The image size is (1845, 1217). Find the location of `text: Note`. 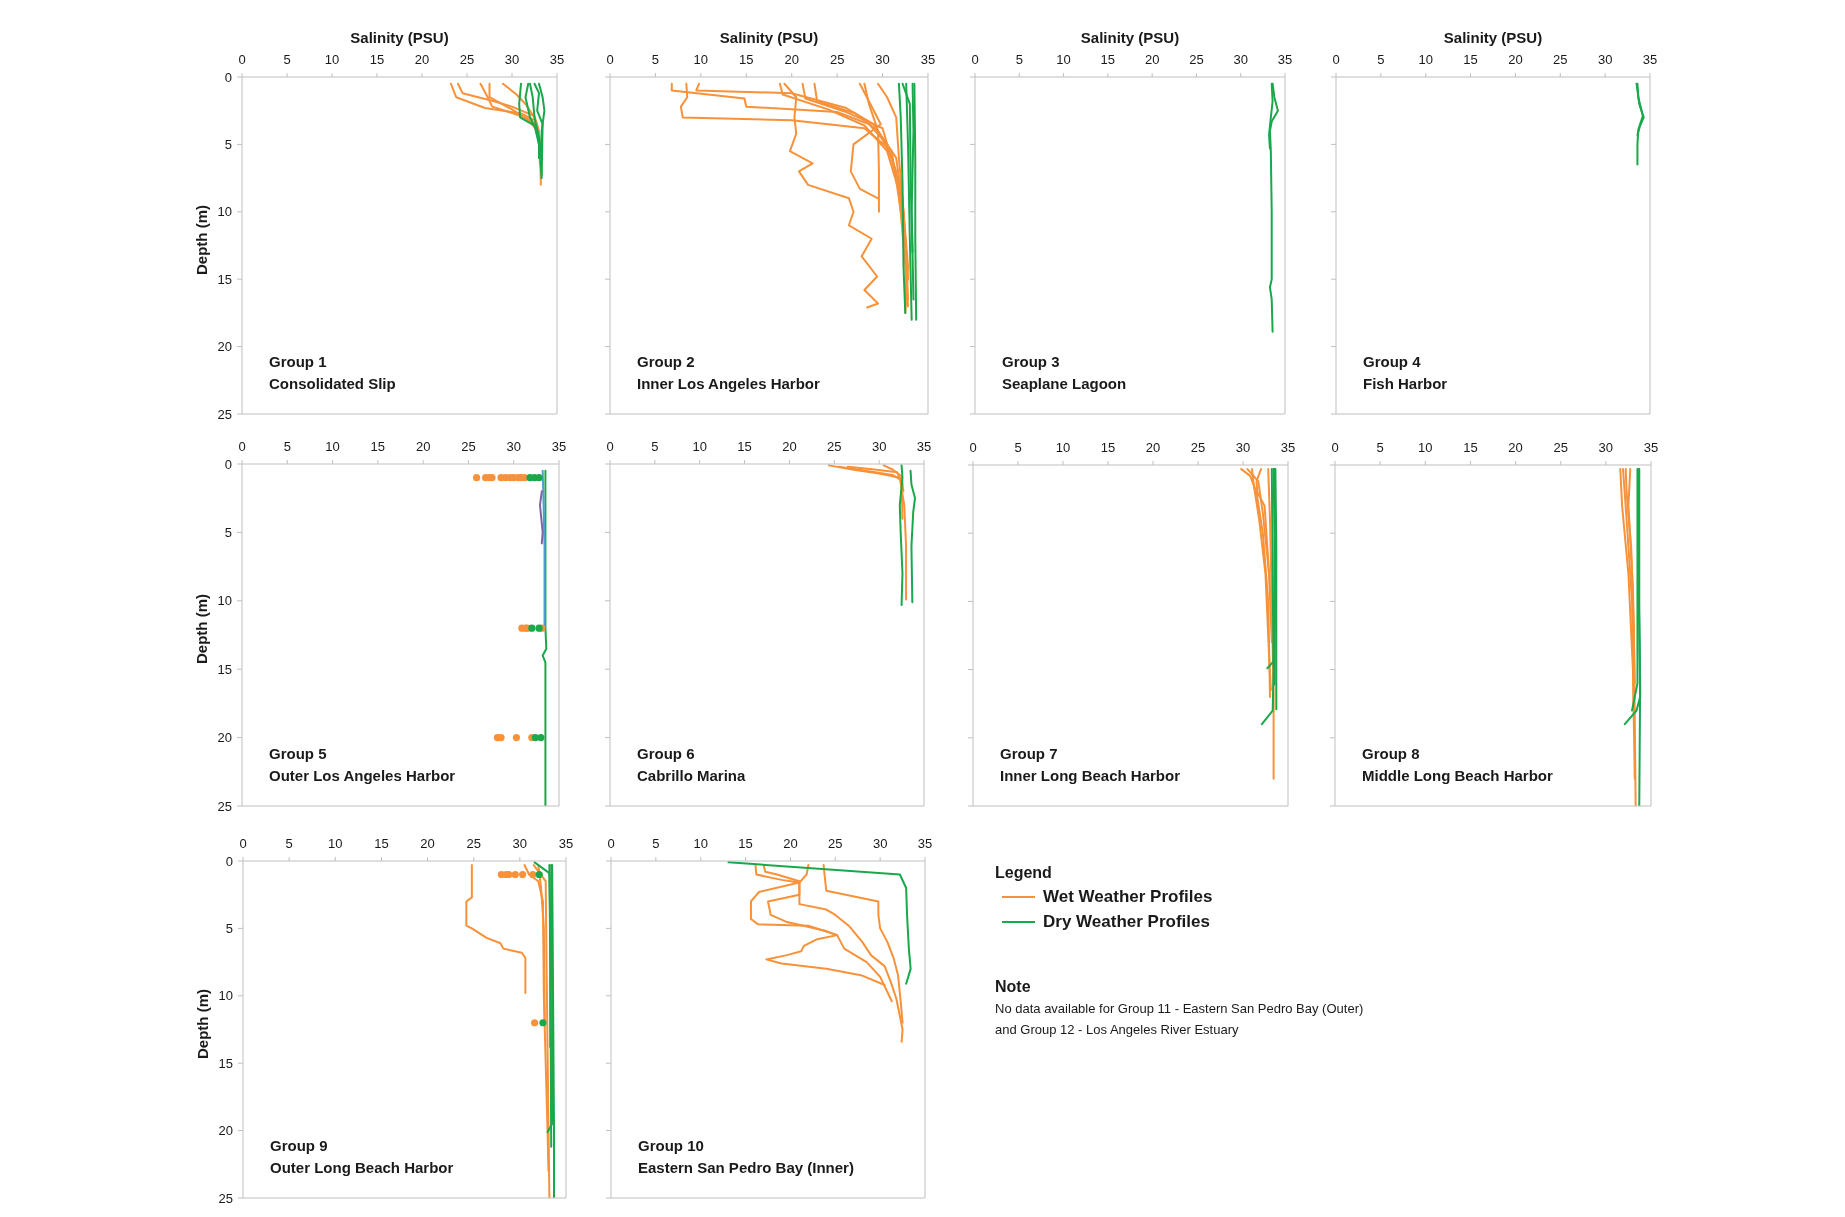

text: Note is located at coordinates (1013, 987).